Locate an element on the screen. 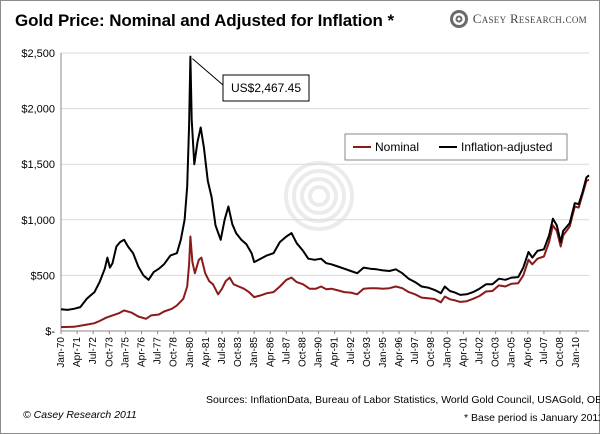  x-tick-label: Oct-88 is located at coordinates (302, 352).